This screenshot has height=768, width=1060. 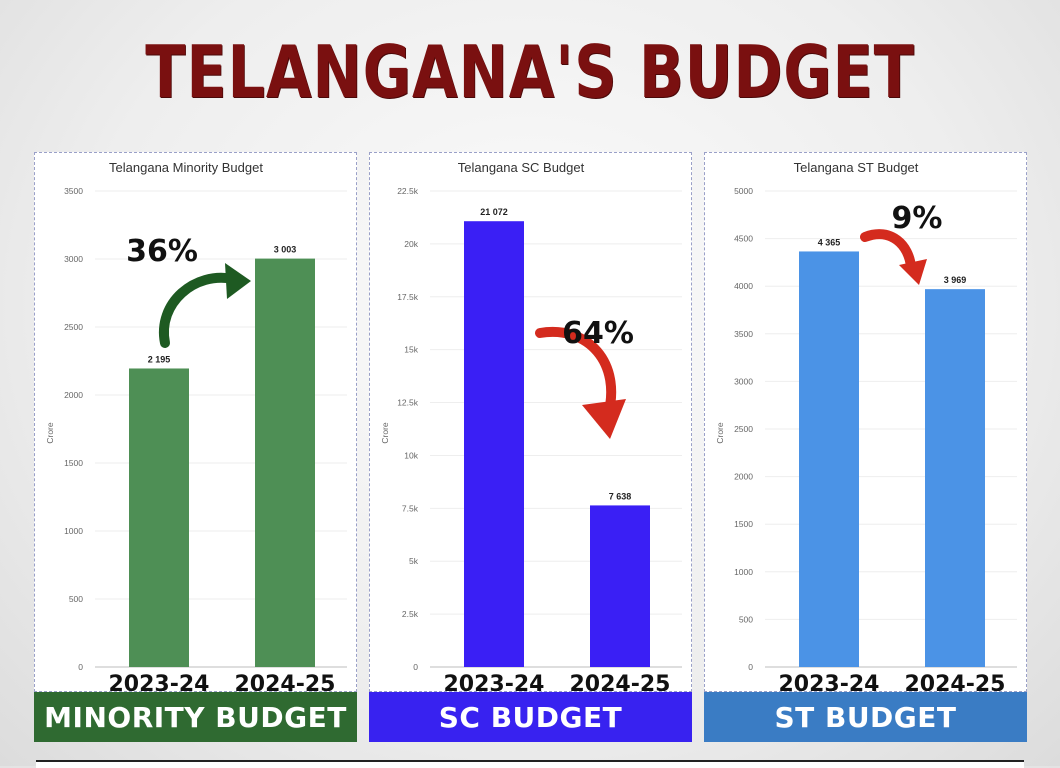 What do you see at coordinates (186, 167) in the screenshot?
I see `chart-title: Telangana Minority Budget` at bounding box center [186, 167].